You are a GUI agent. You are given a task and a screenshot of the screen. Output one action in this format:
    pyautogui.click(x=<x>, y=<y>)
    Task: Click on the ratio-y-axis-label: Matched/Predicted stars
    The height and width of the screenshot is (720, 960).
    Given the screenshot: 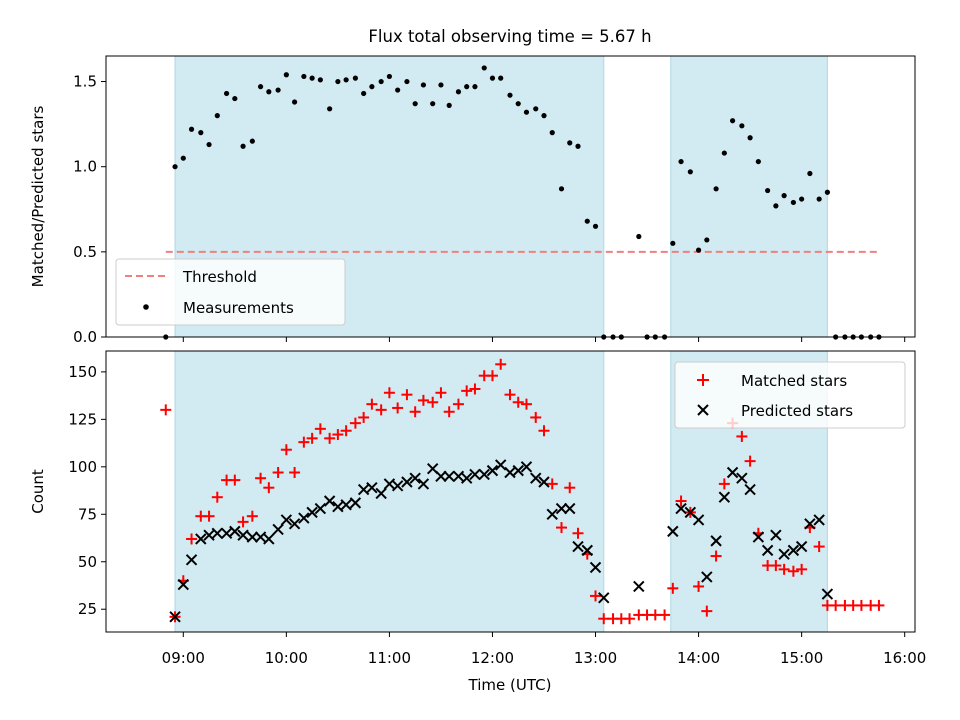 What is the action you would take?
    pyautogui.click(x=38, y=197)
    